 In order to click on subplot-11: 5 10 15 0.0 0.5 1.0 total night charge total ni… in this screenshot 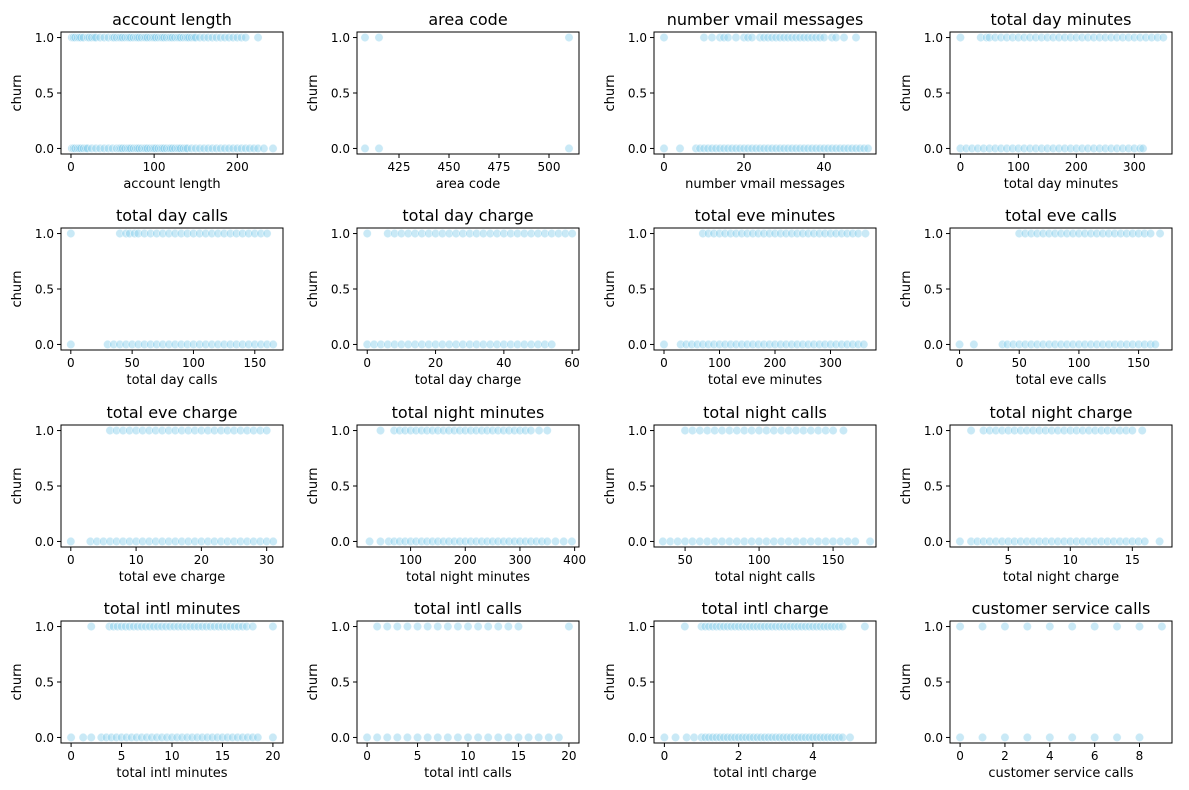, I will do `click(1036, 494)`.